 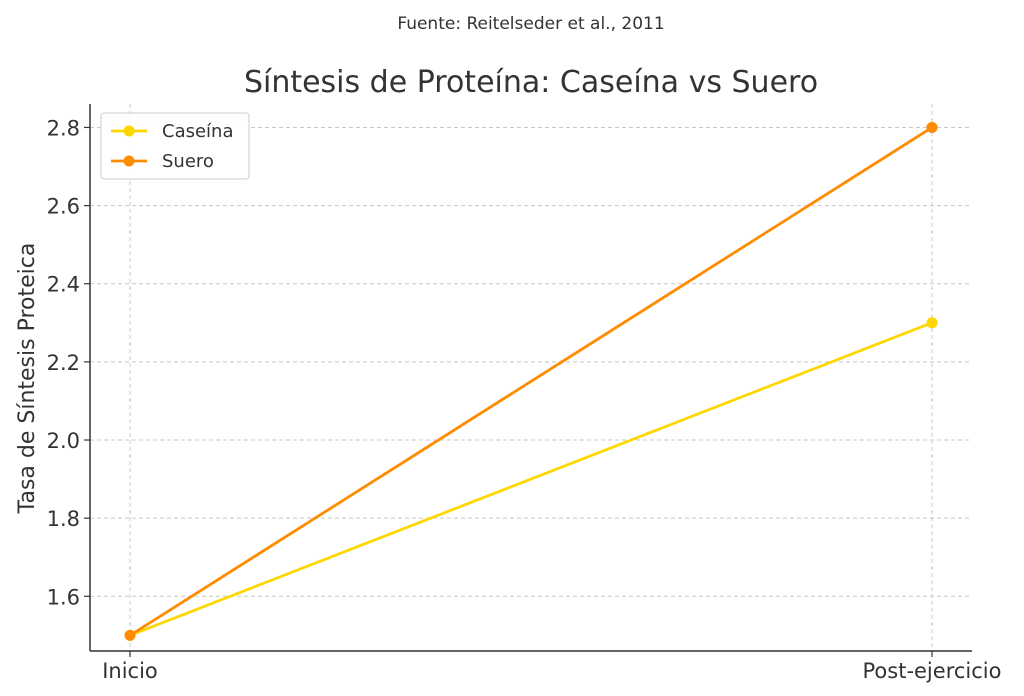 What do you see at coordinates (130, 671) in the screenshot?
I see `x-tick-label: Inicio` at bounding box center [130, 671].